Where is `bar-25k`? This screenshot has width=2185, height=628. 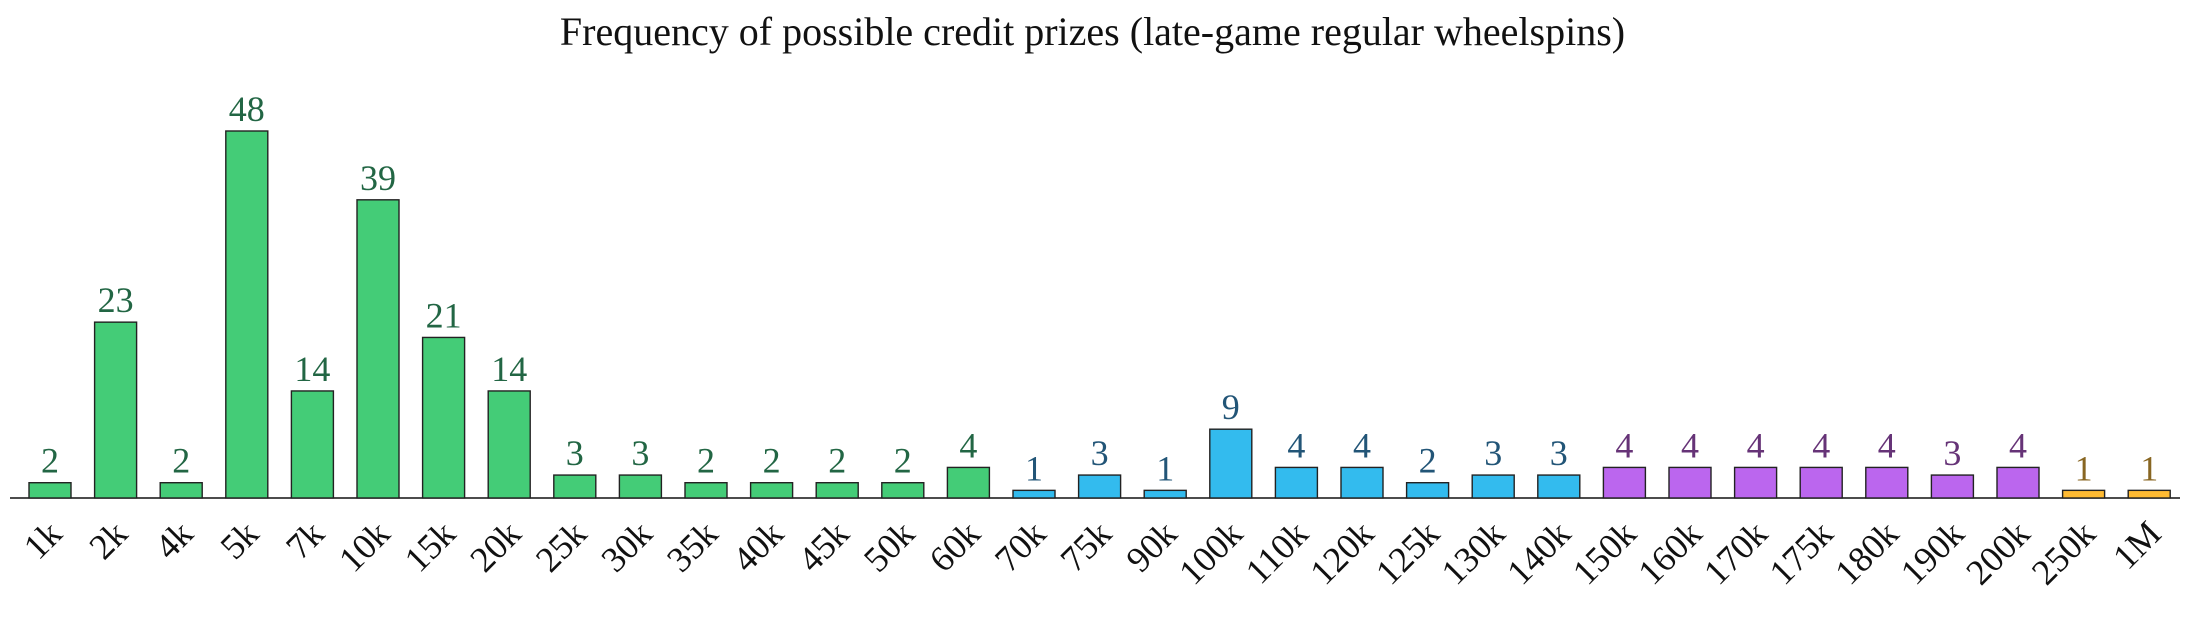
bar-25k is located at coordinates (575, 486).